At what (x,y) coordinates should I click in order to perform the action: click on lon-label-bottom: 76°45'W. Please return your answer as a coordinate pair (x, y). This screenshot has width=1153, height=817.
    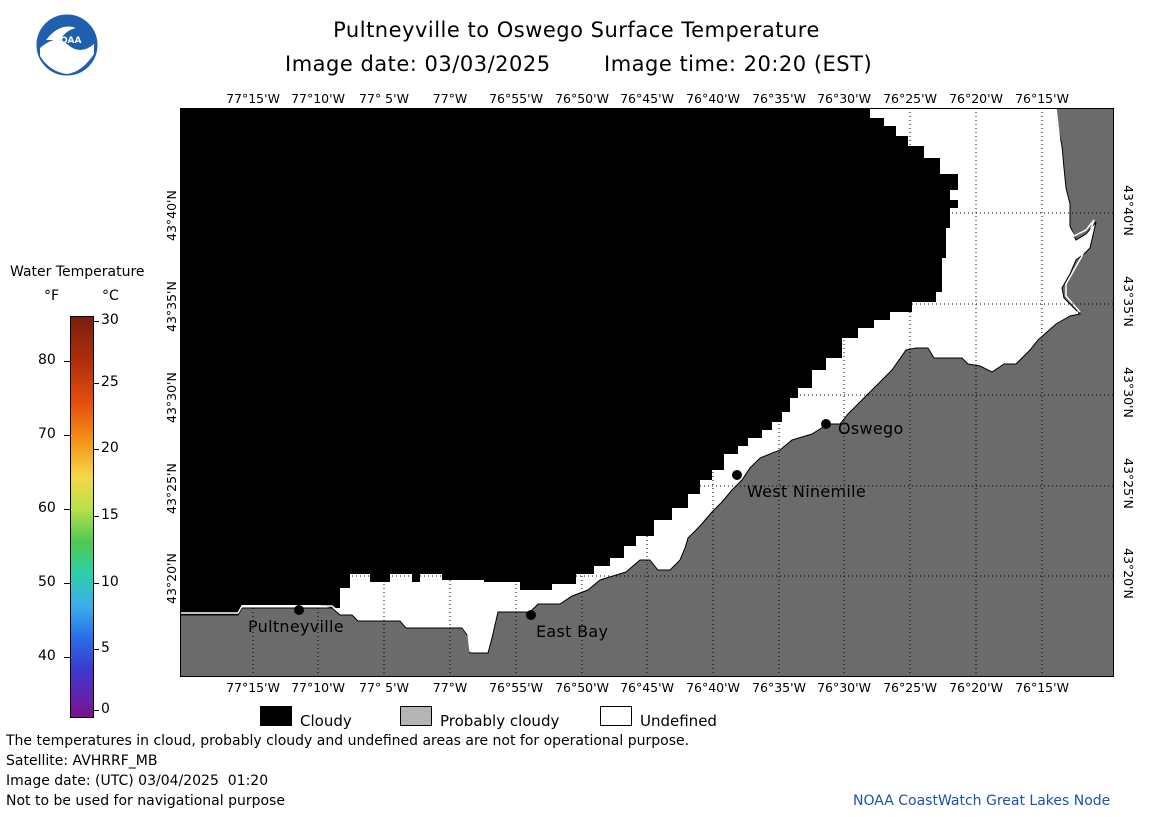
    Looking at the image, I should click on (647, 687).